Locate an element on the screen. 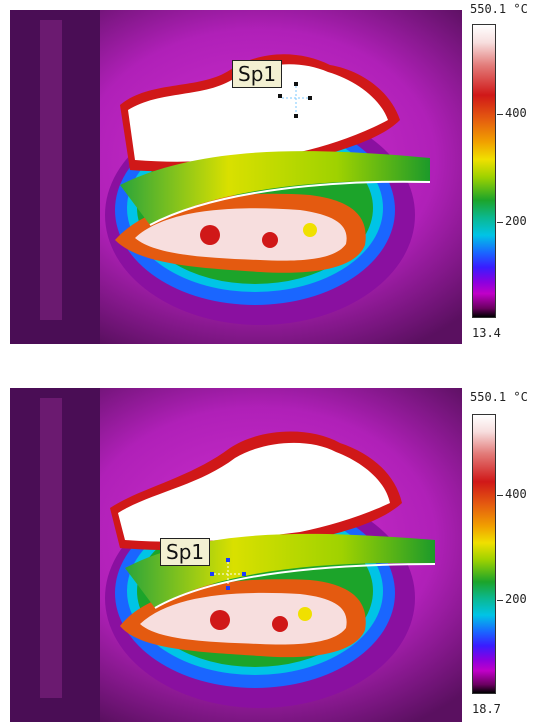  scale-min-value: 18.7 is located at coordinates (486, 709).